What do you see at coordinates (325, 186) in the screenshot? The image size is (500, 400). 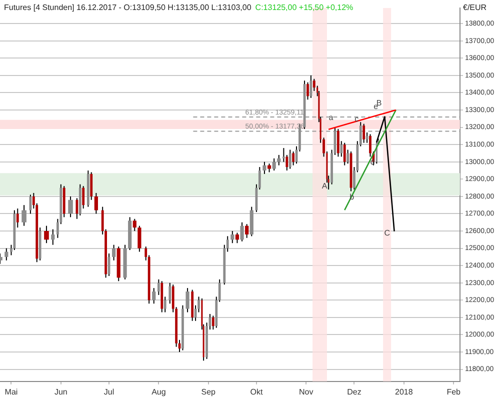 I see `annotation: A` at bounding box center [325, 186].